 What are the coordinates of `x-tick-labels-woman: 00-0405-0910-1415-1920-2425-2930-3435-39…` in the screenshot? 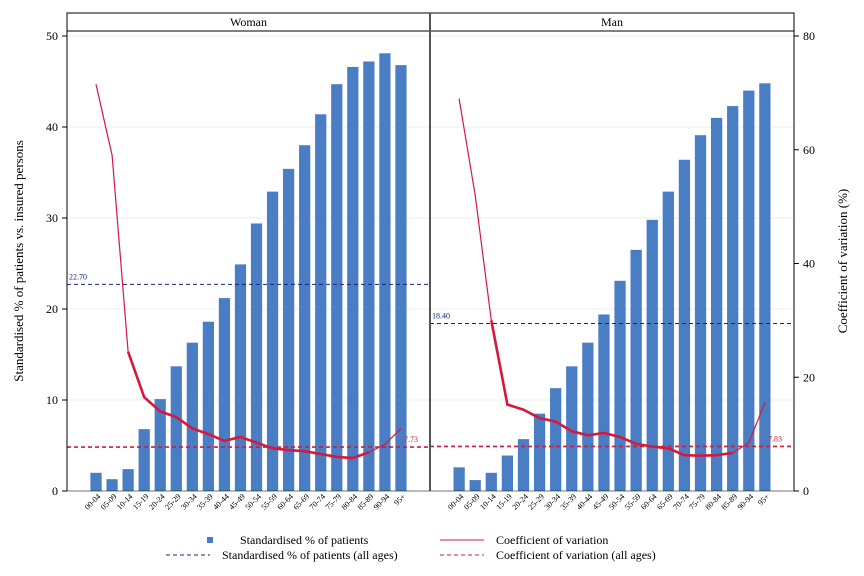 It's located at (245, 502).